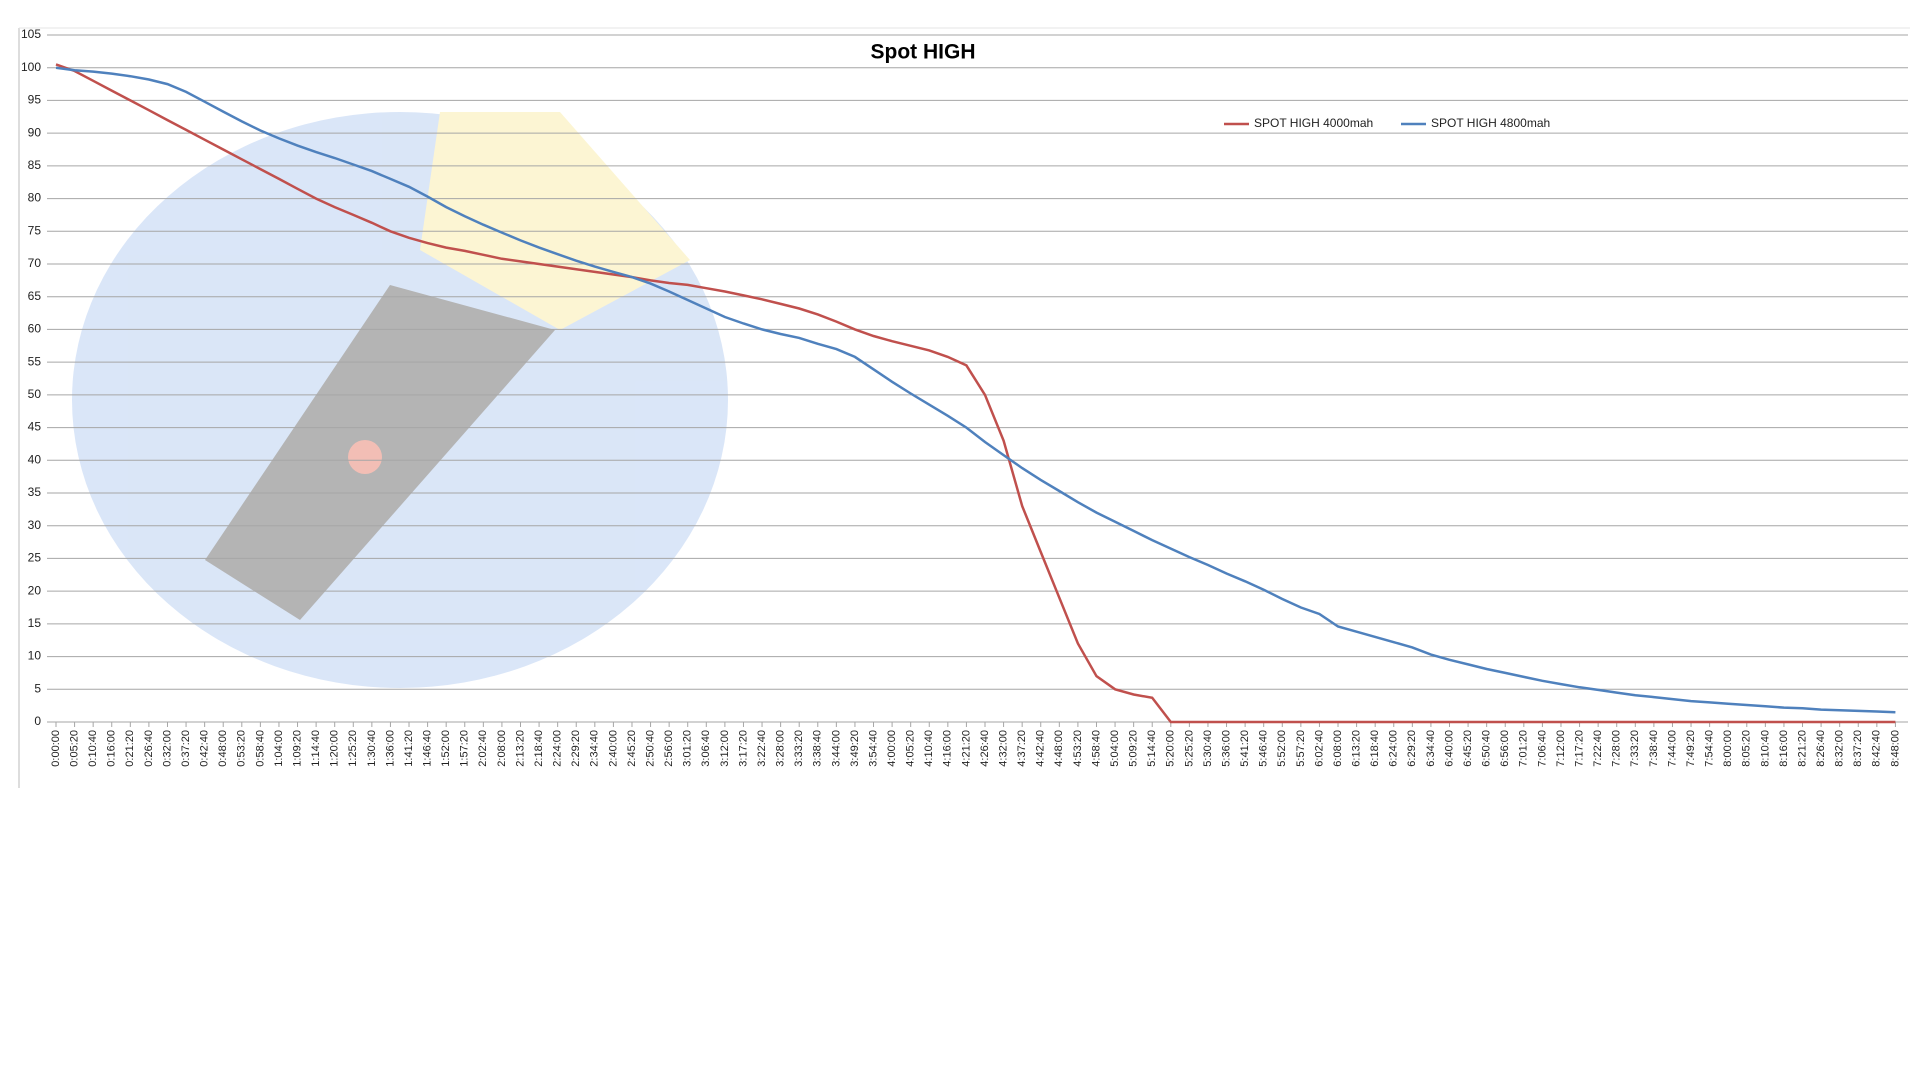 The height and width of the screenshot is (1080, 1920). Describe the element at coordinates (260, 748) in the screenshot. I see `x-tick-label: 0:58:40` at that location.